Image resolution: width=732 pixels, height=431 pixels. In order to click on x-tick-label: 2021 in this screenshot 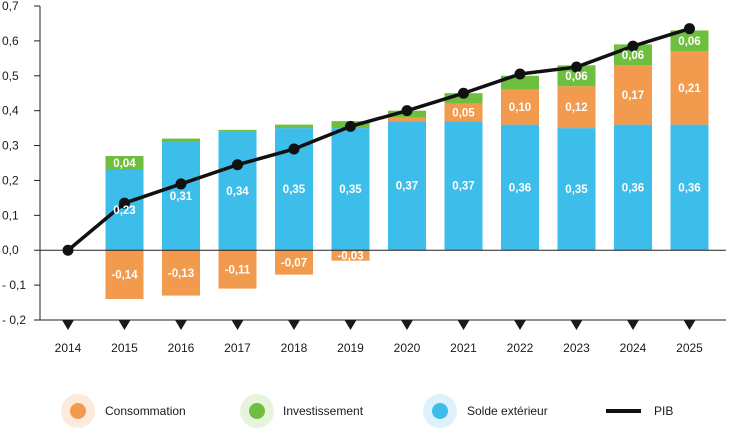, I will do `click(463, 348)`.